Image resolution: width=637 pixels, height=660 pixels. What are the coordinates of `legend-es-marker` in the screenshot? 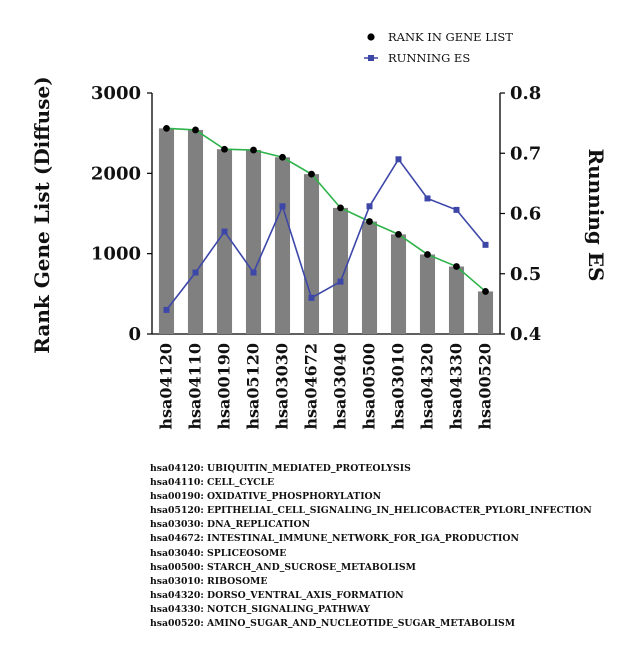 It's located at (371, 58).